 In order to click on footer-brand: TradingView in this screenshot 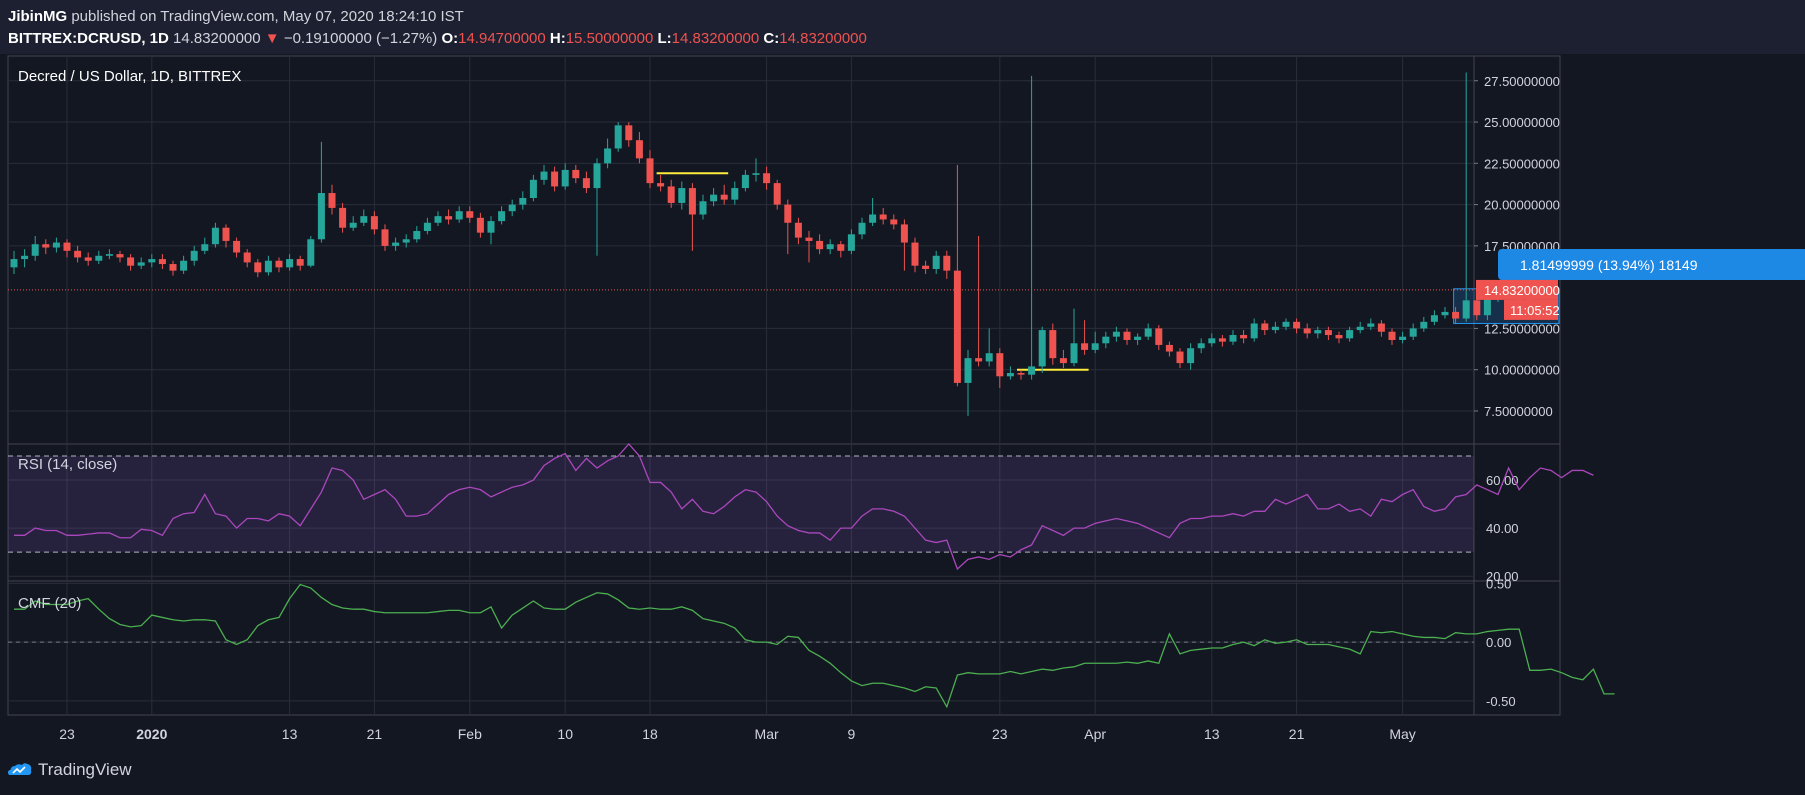, I will do `click(70, 770)`.